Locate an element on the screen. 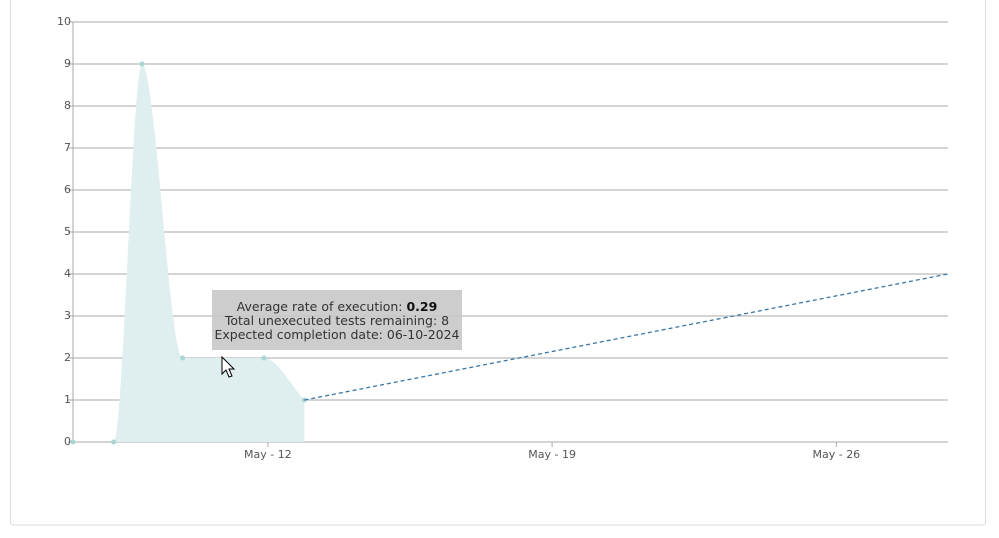  y-tick-label: 5 is located at coordinates (67, 231).